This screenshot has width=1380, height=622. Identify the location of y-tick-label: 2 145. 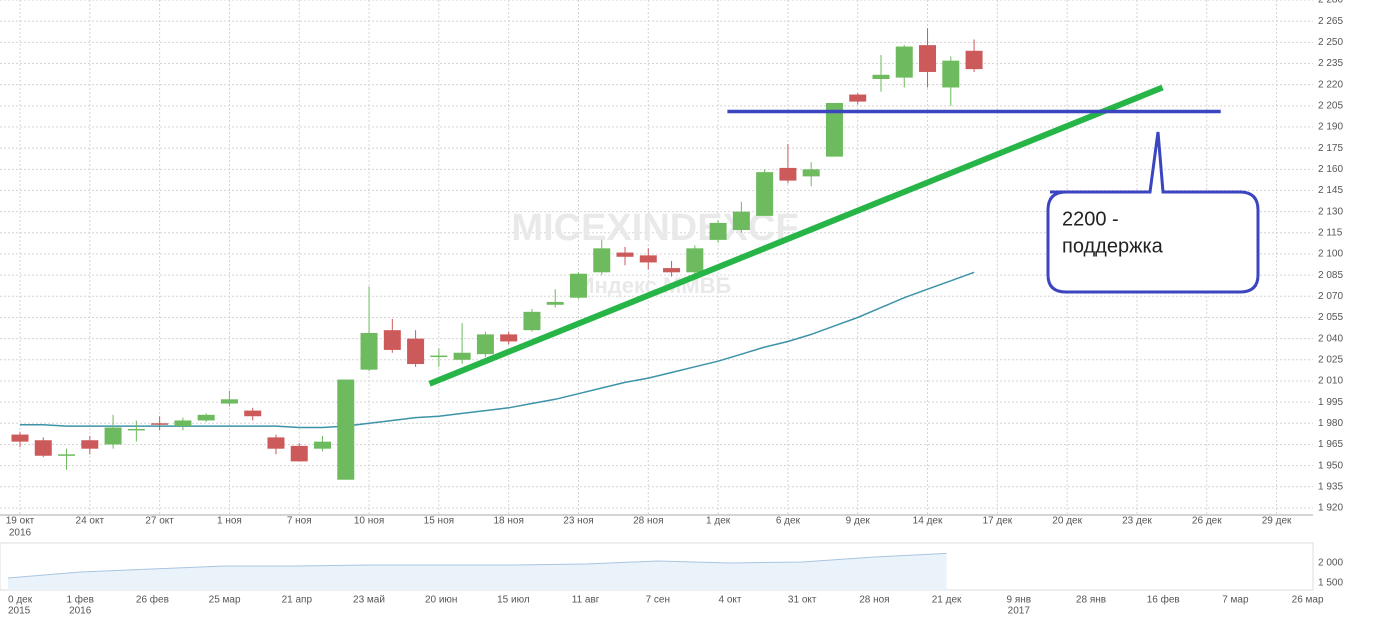
(1330, 190).